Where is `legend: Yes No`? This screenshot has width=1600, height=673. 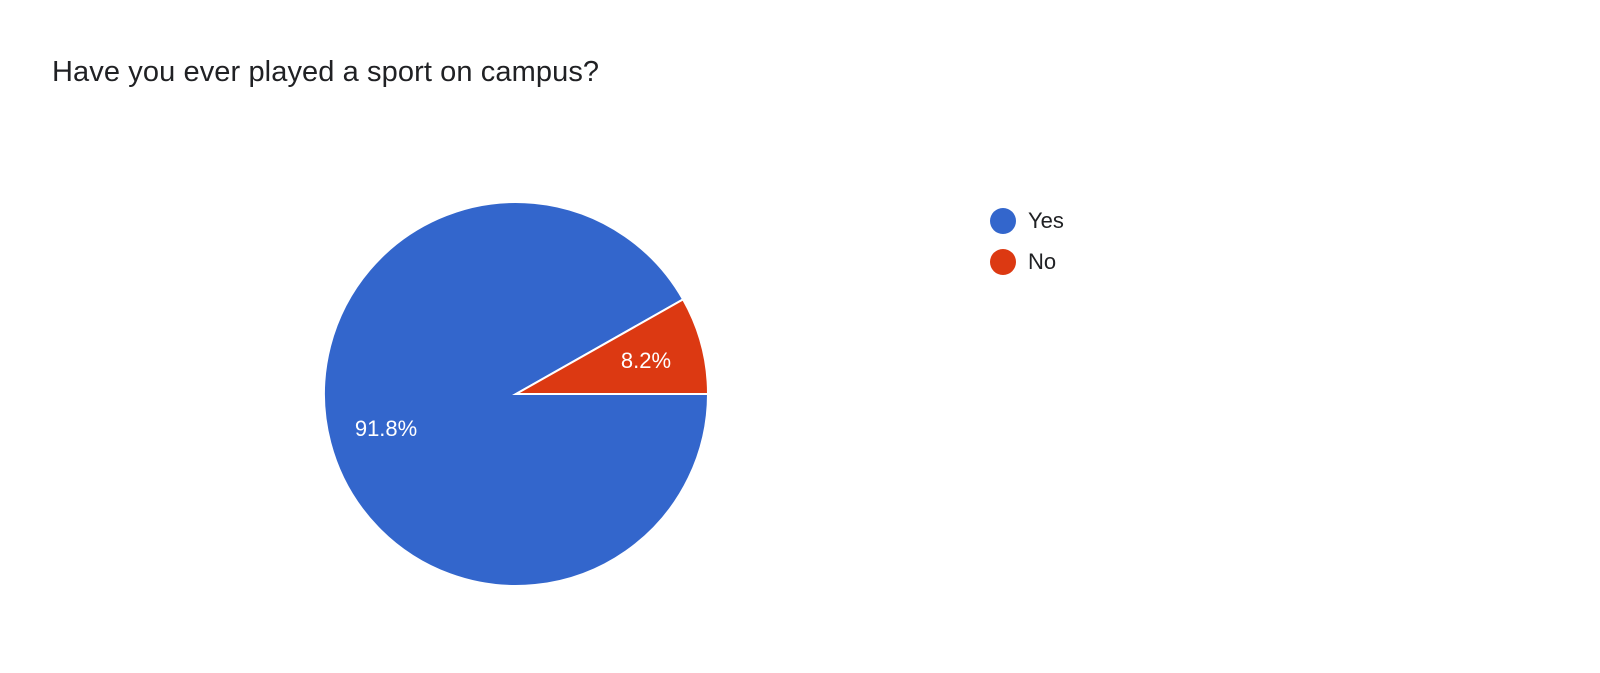 legend: Yes No is located at coordinates (1027, 241).